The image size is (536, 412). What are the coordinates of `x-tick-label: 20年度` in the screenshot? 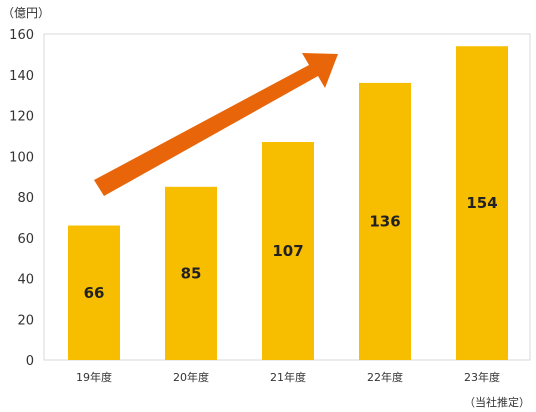 It's located at (191, 377).